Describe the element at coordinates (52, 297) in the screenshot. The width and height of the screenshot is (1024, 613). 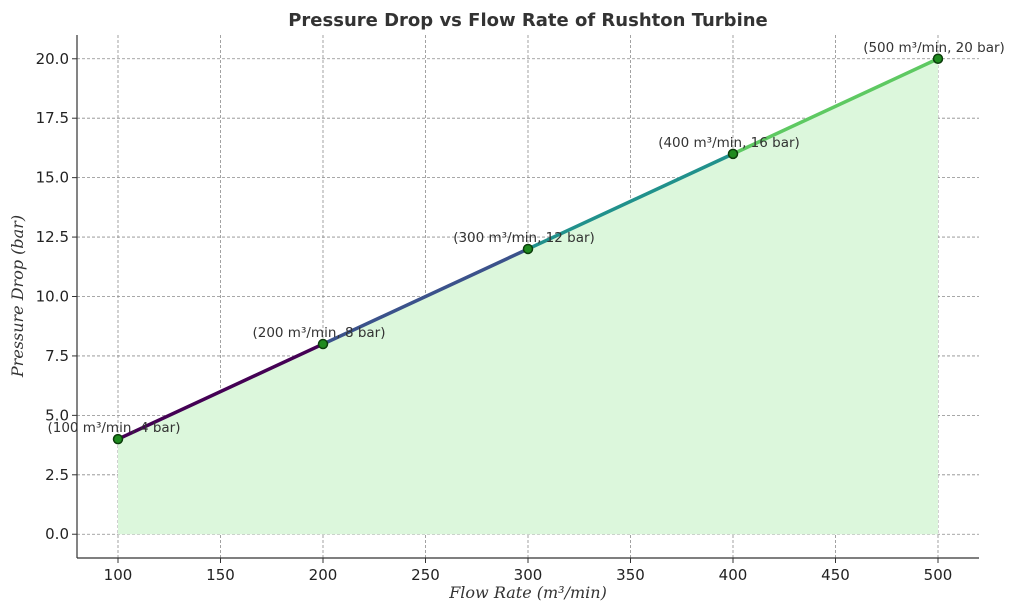
I see `y-tick-label: 10.0` at that location.